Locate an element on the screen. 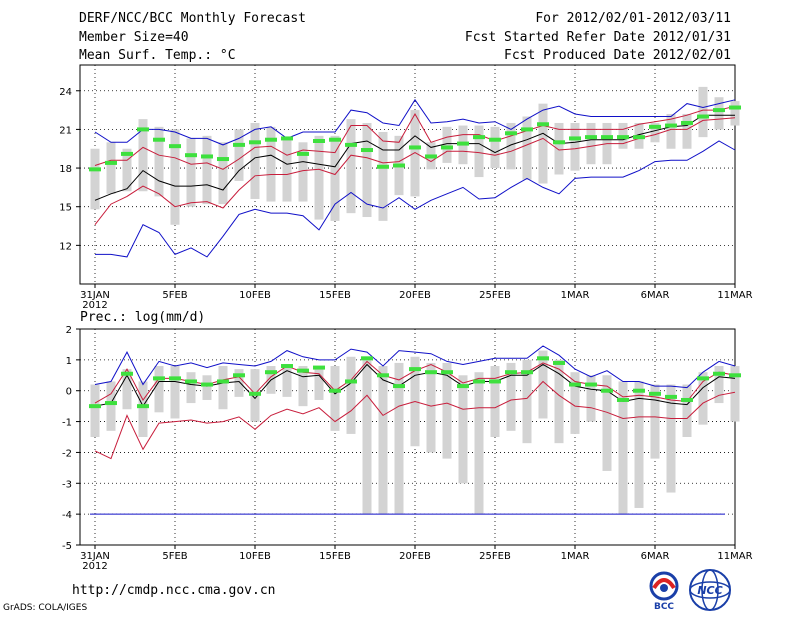  prec-ytick-label: 1 is located at coordinates (69, 361).